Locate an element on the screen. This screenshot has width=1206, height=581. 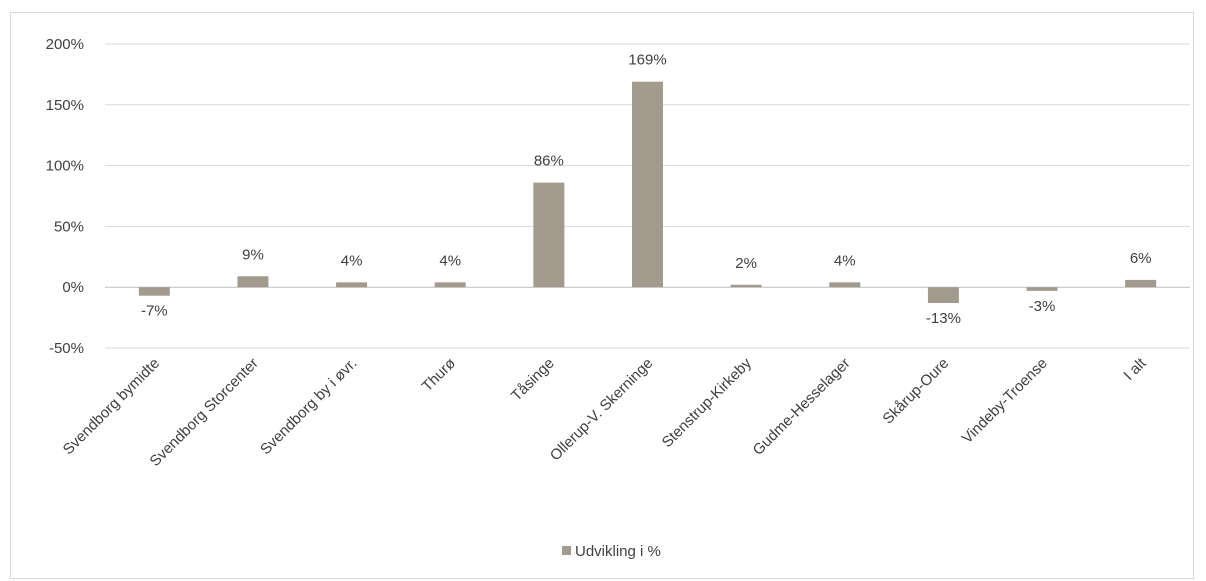
x-category-label: Gudme-Hesselager is located at coordinates (802, 407).